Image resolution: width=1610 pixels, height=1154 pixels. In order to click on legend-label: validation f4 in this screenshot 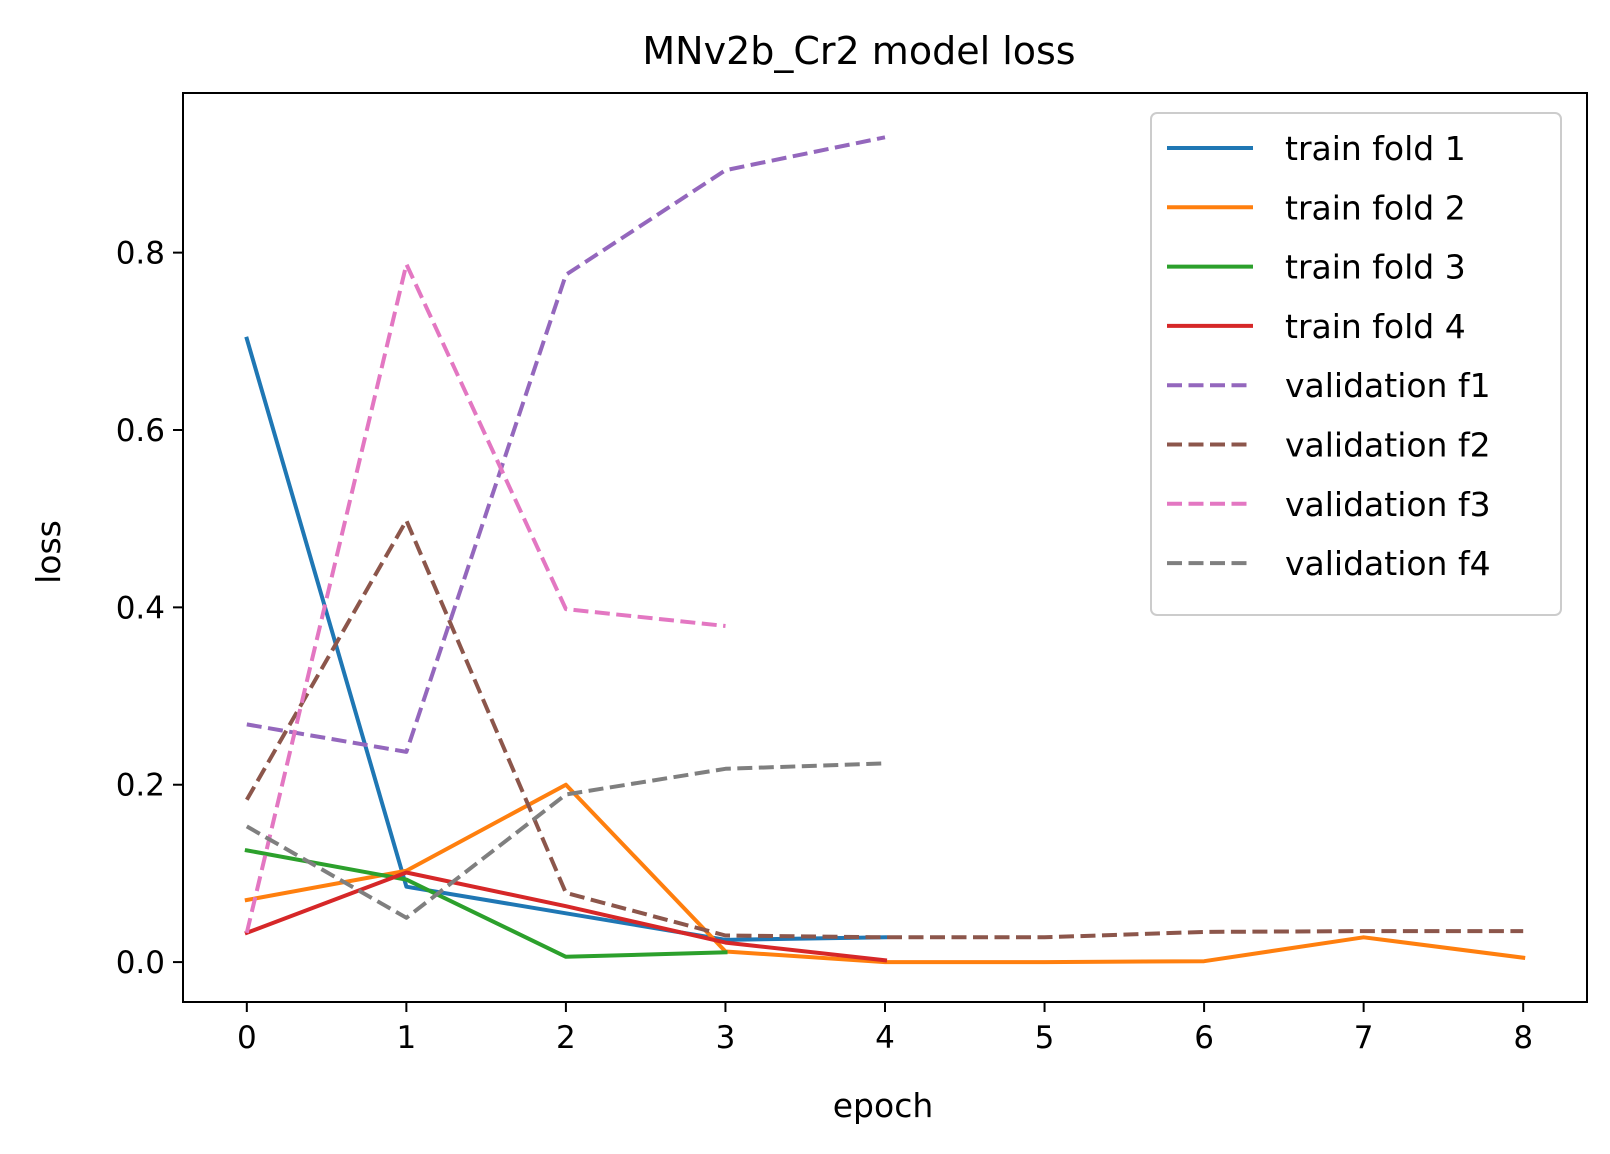, I will do `click(1388, 563)`.